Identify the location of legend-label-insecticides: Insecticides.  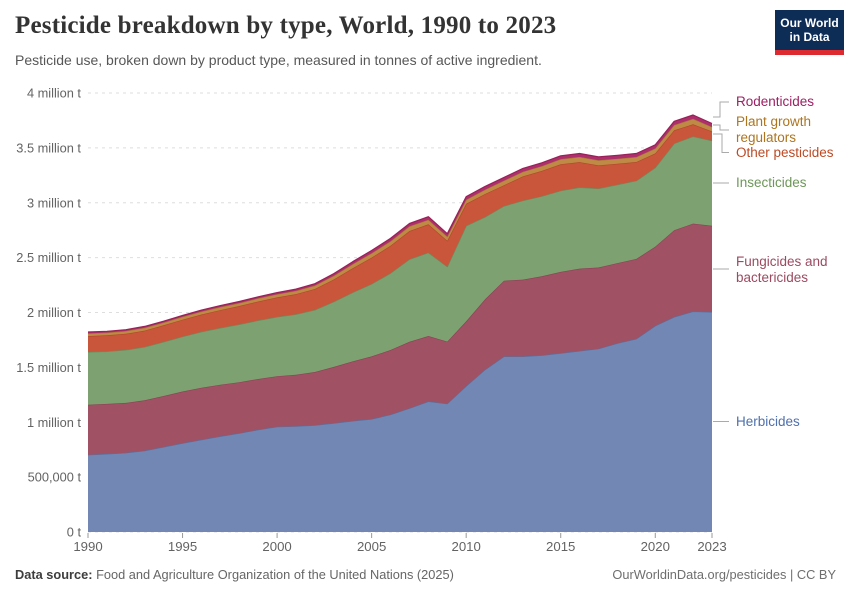
(771, 182).